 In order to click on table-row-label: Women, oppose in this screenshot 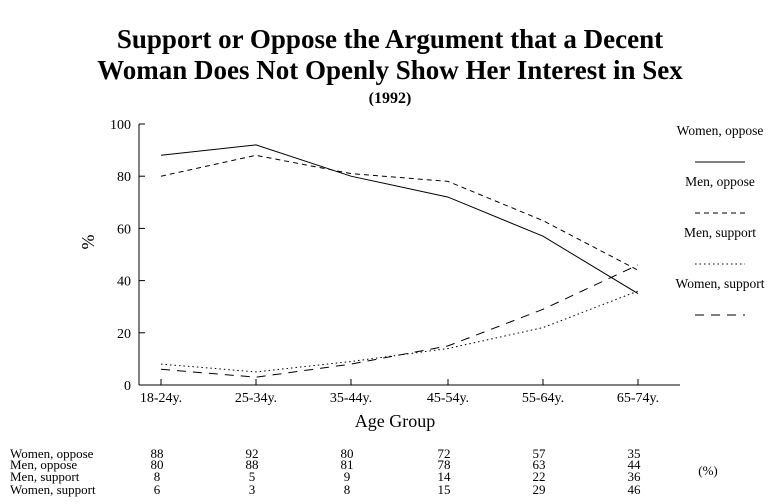, I will do `click(52, 453)`.